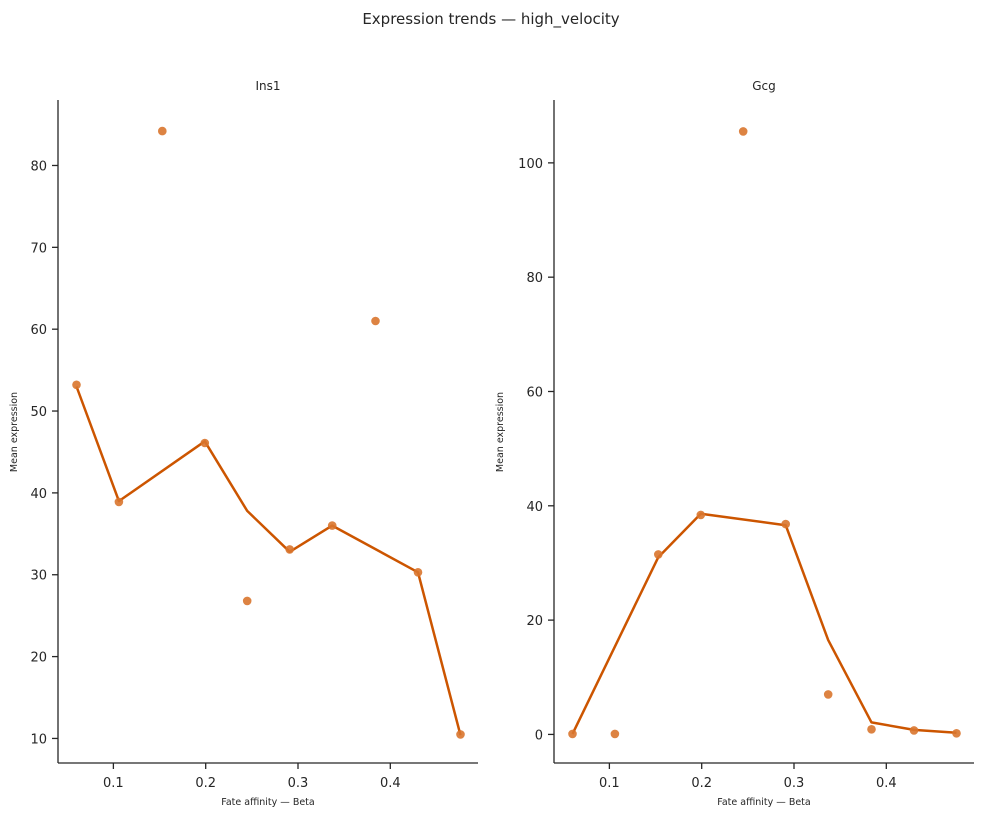  What do you see at coordinates (38, 248) in the screenshot?
I see `y-tick-label: 70` at bounding box center [38, 248].